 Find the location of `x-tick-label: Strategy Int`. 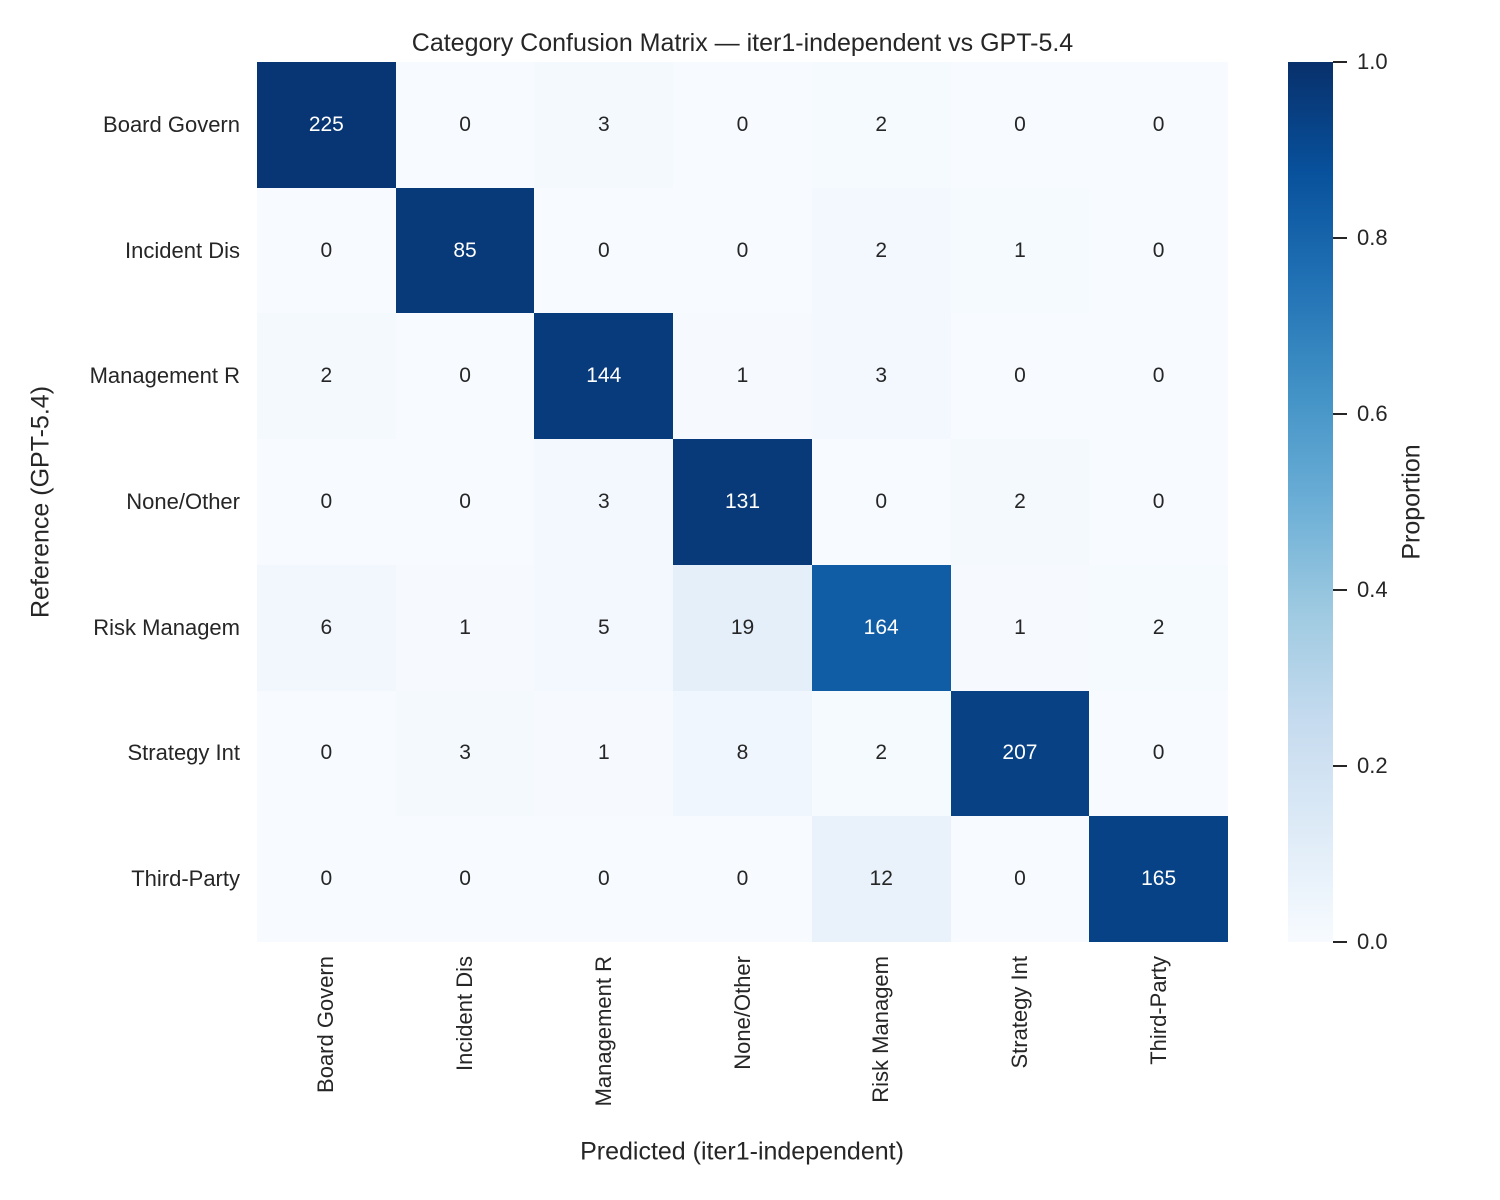

x-tick-label: Strategy Int is located at coordinates (1019, 1012).